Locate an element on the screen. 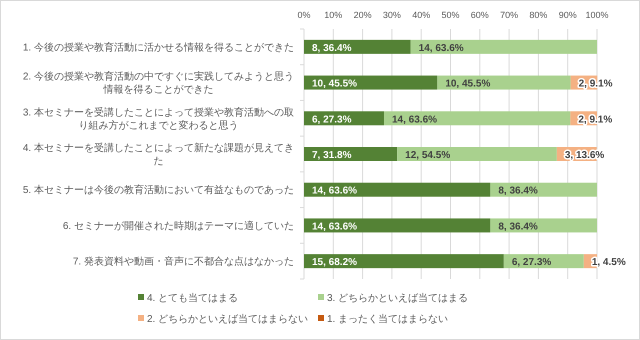 The height and width of the screenshot is (340, 640). x-tick-label: 90% is located at coordinates (567, 15).